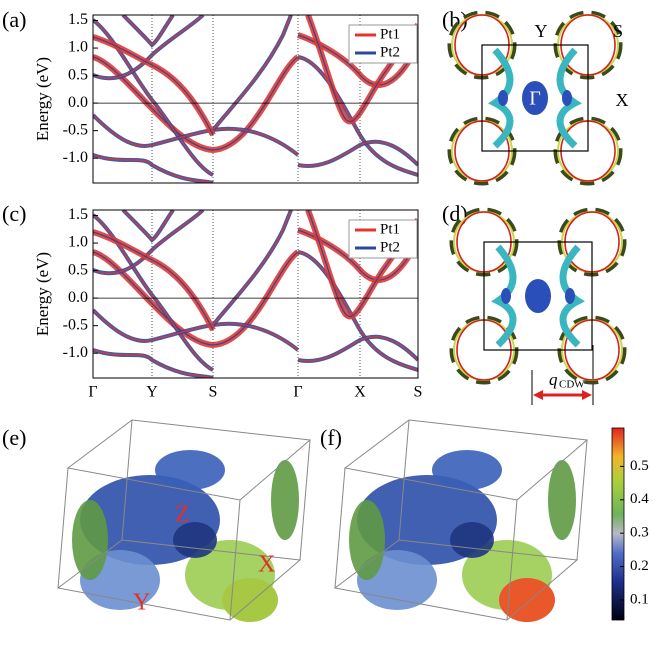 This screenshot has height=656, width=664. Describe the element at coordinates (618, 524) in the screenshot. I see `colorbar` at that location.